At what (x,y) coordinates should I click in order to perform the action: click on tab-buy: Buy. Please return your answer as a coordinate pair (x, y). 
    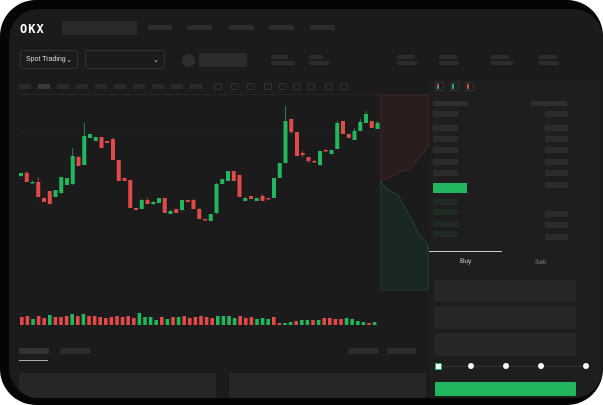
    Looking at the image, I should click on (466, 261).